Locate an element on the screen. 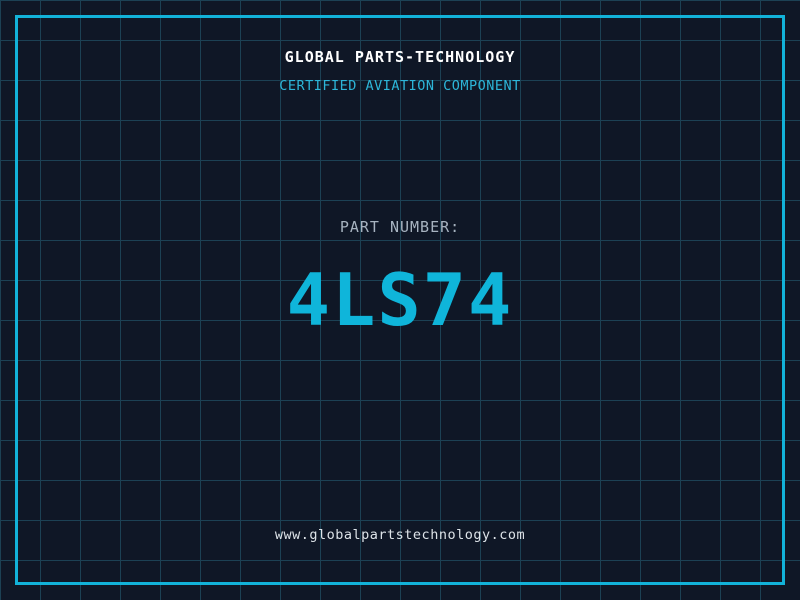 The width and height of the screenshot is (800, 600). part-number-label: PART NUMBER: is located at coordinates (400, 227).